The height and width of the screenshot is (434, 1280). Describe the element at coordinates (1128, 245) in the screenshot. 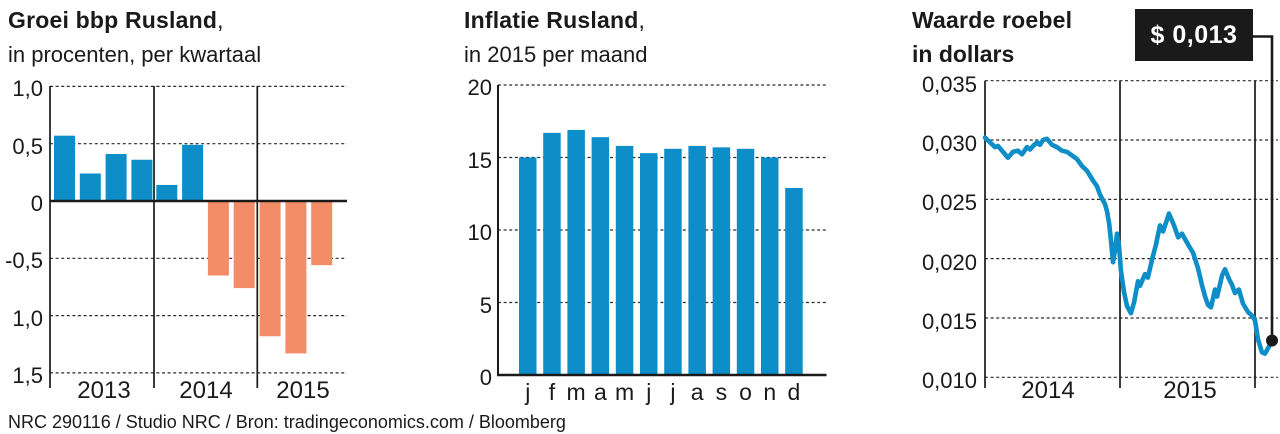

I see `ruble-line` at that location.